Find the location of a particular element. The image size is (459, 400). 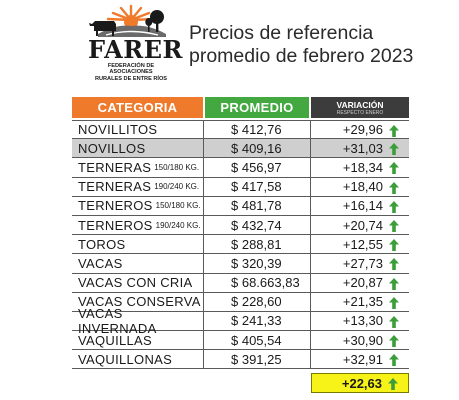

category-name: VACAS CON CRIA is located at coordinates (135, 283).